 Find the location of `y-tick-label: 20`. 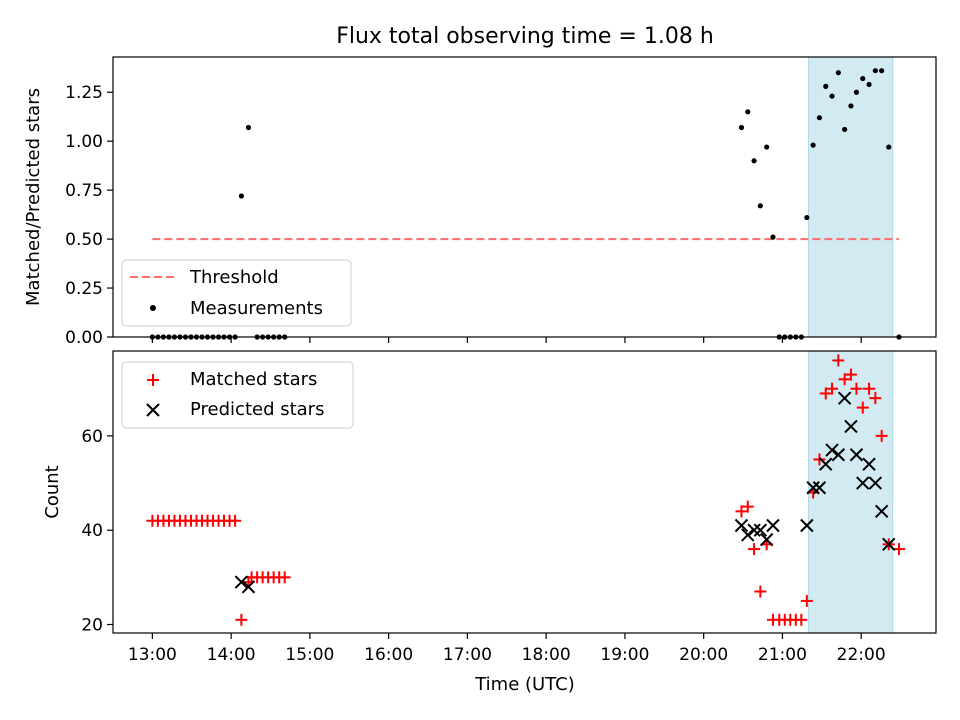

y-tick-label: 20 is located at coordinates (92, 626).